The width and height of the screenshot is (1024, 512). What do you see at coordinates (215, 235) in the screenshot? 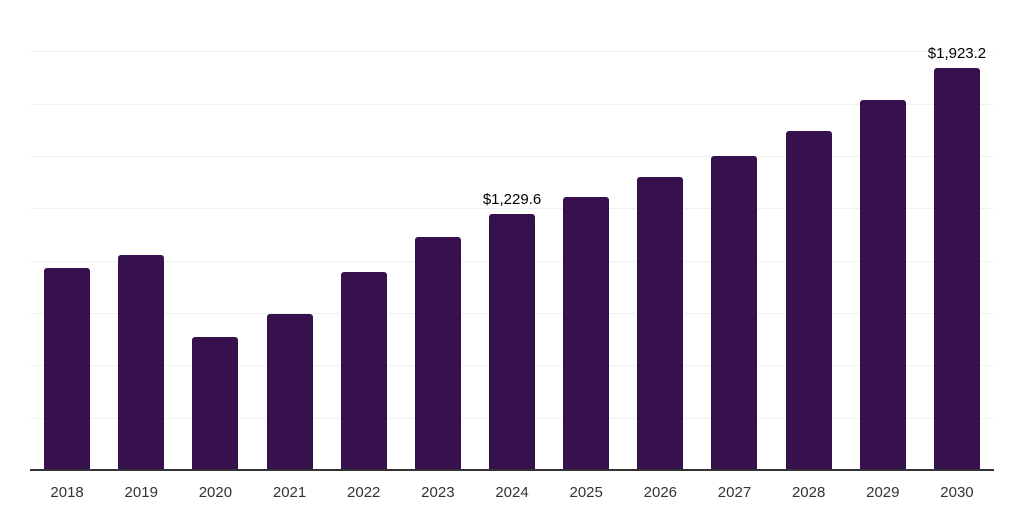
I see `bar-slot-2020` at bounding box center [215, 235].